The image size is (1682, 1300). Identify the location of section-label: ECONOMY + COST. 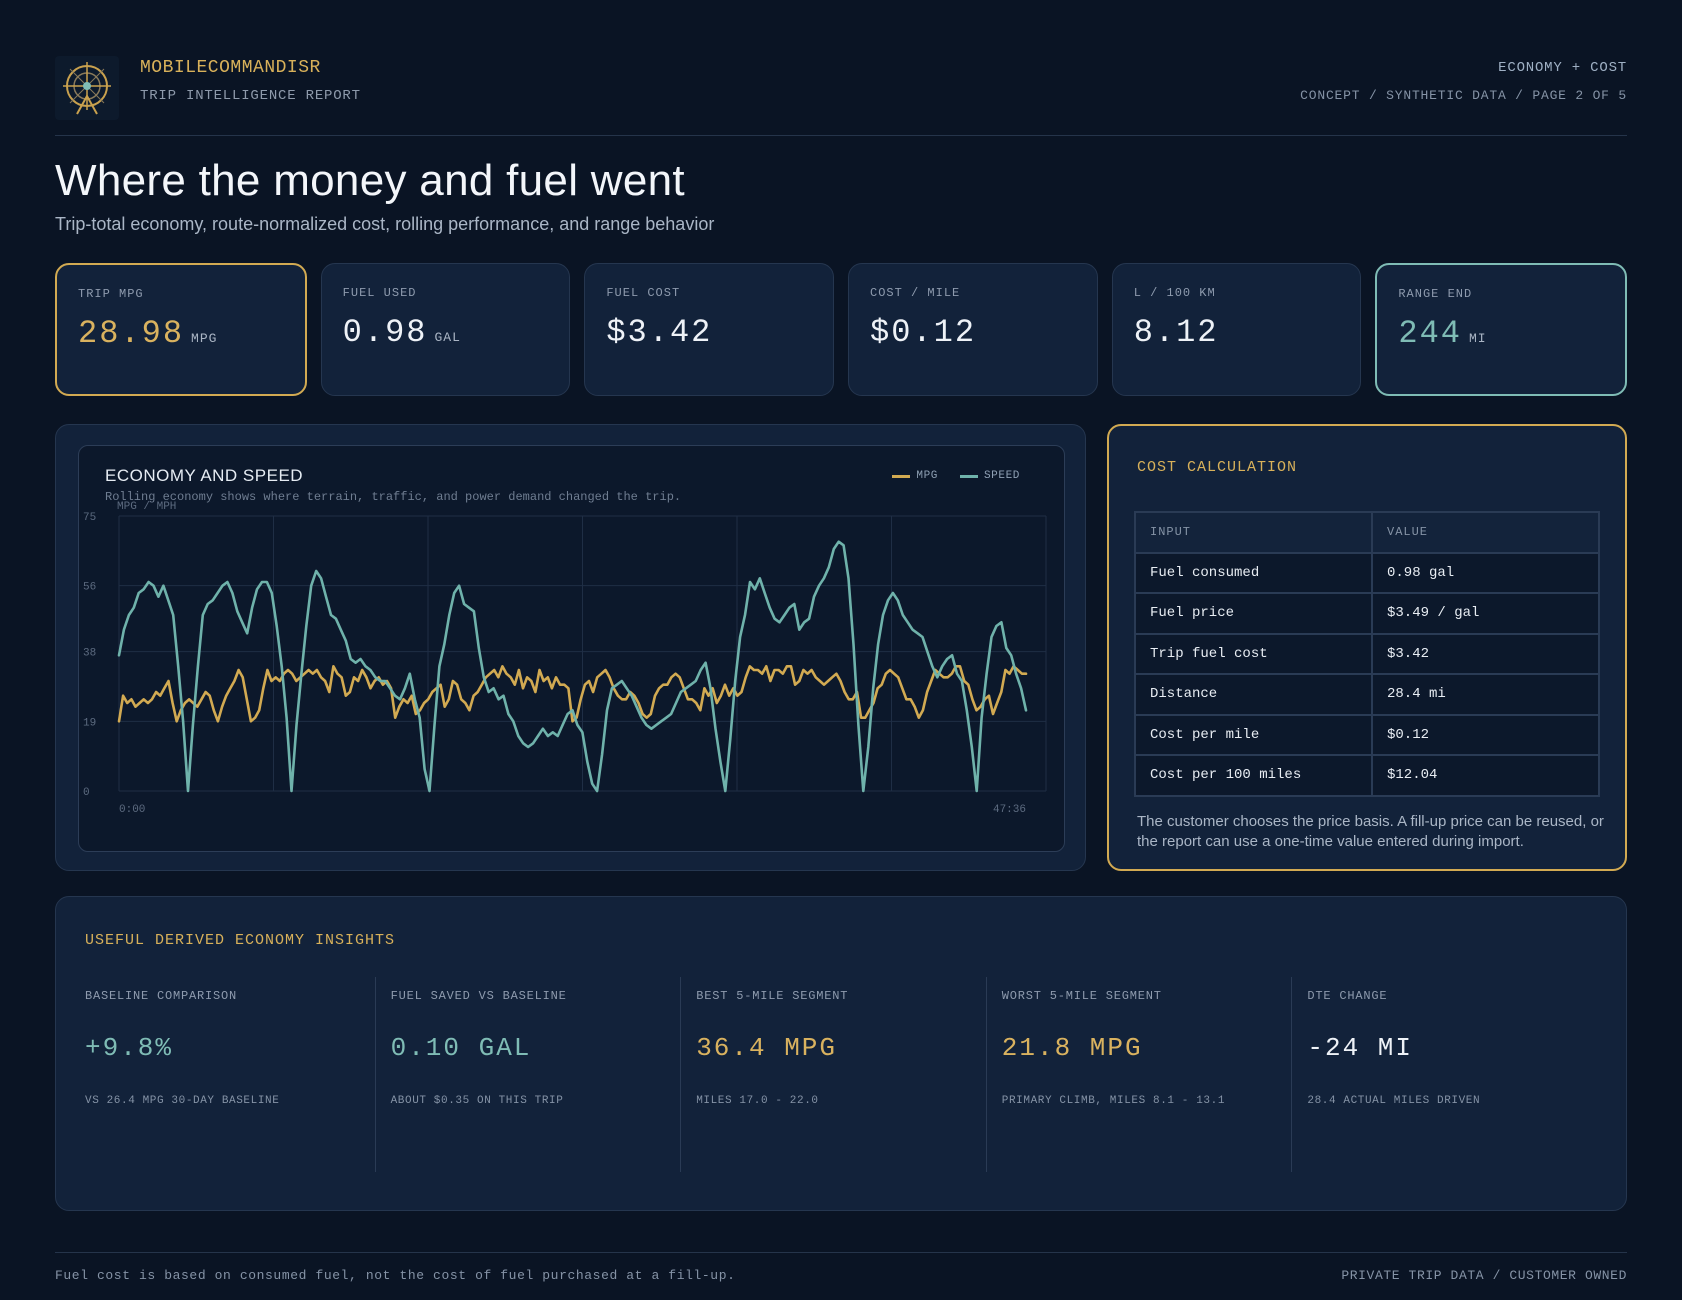
(1562, 68).